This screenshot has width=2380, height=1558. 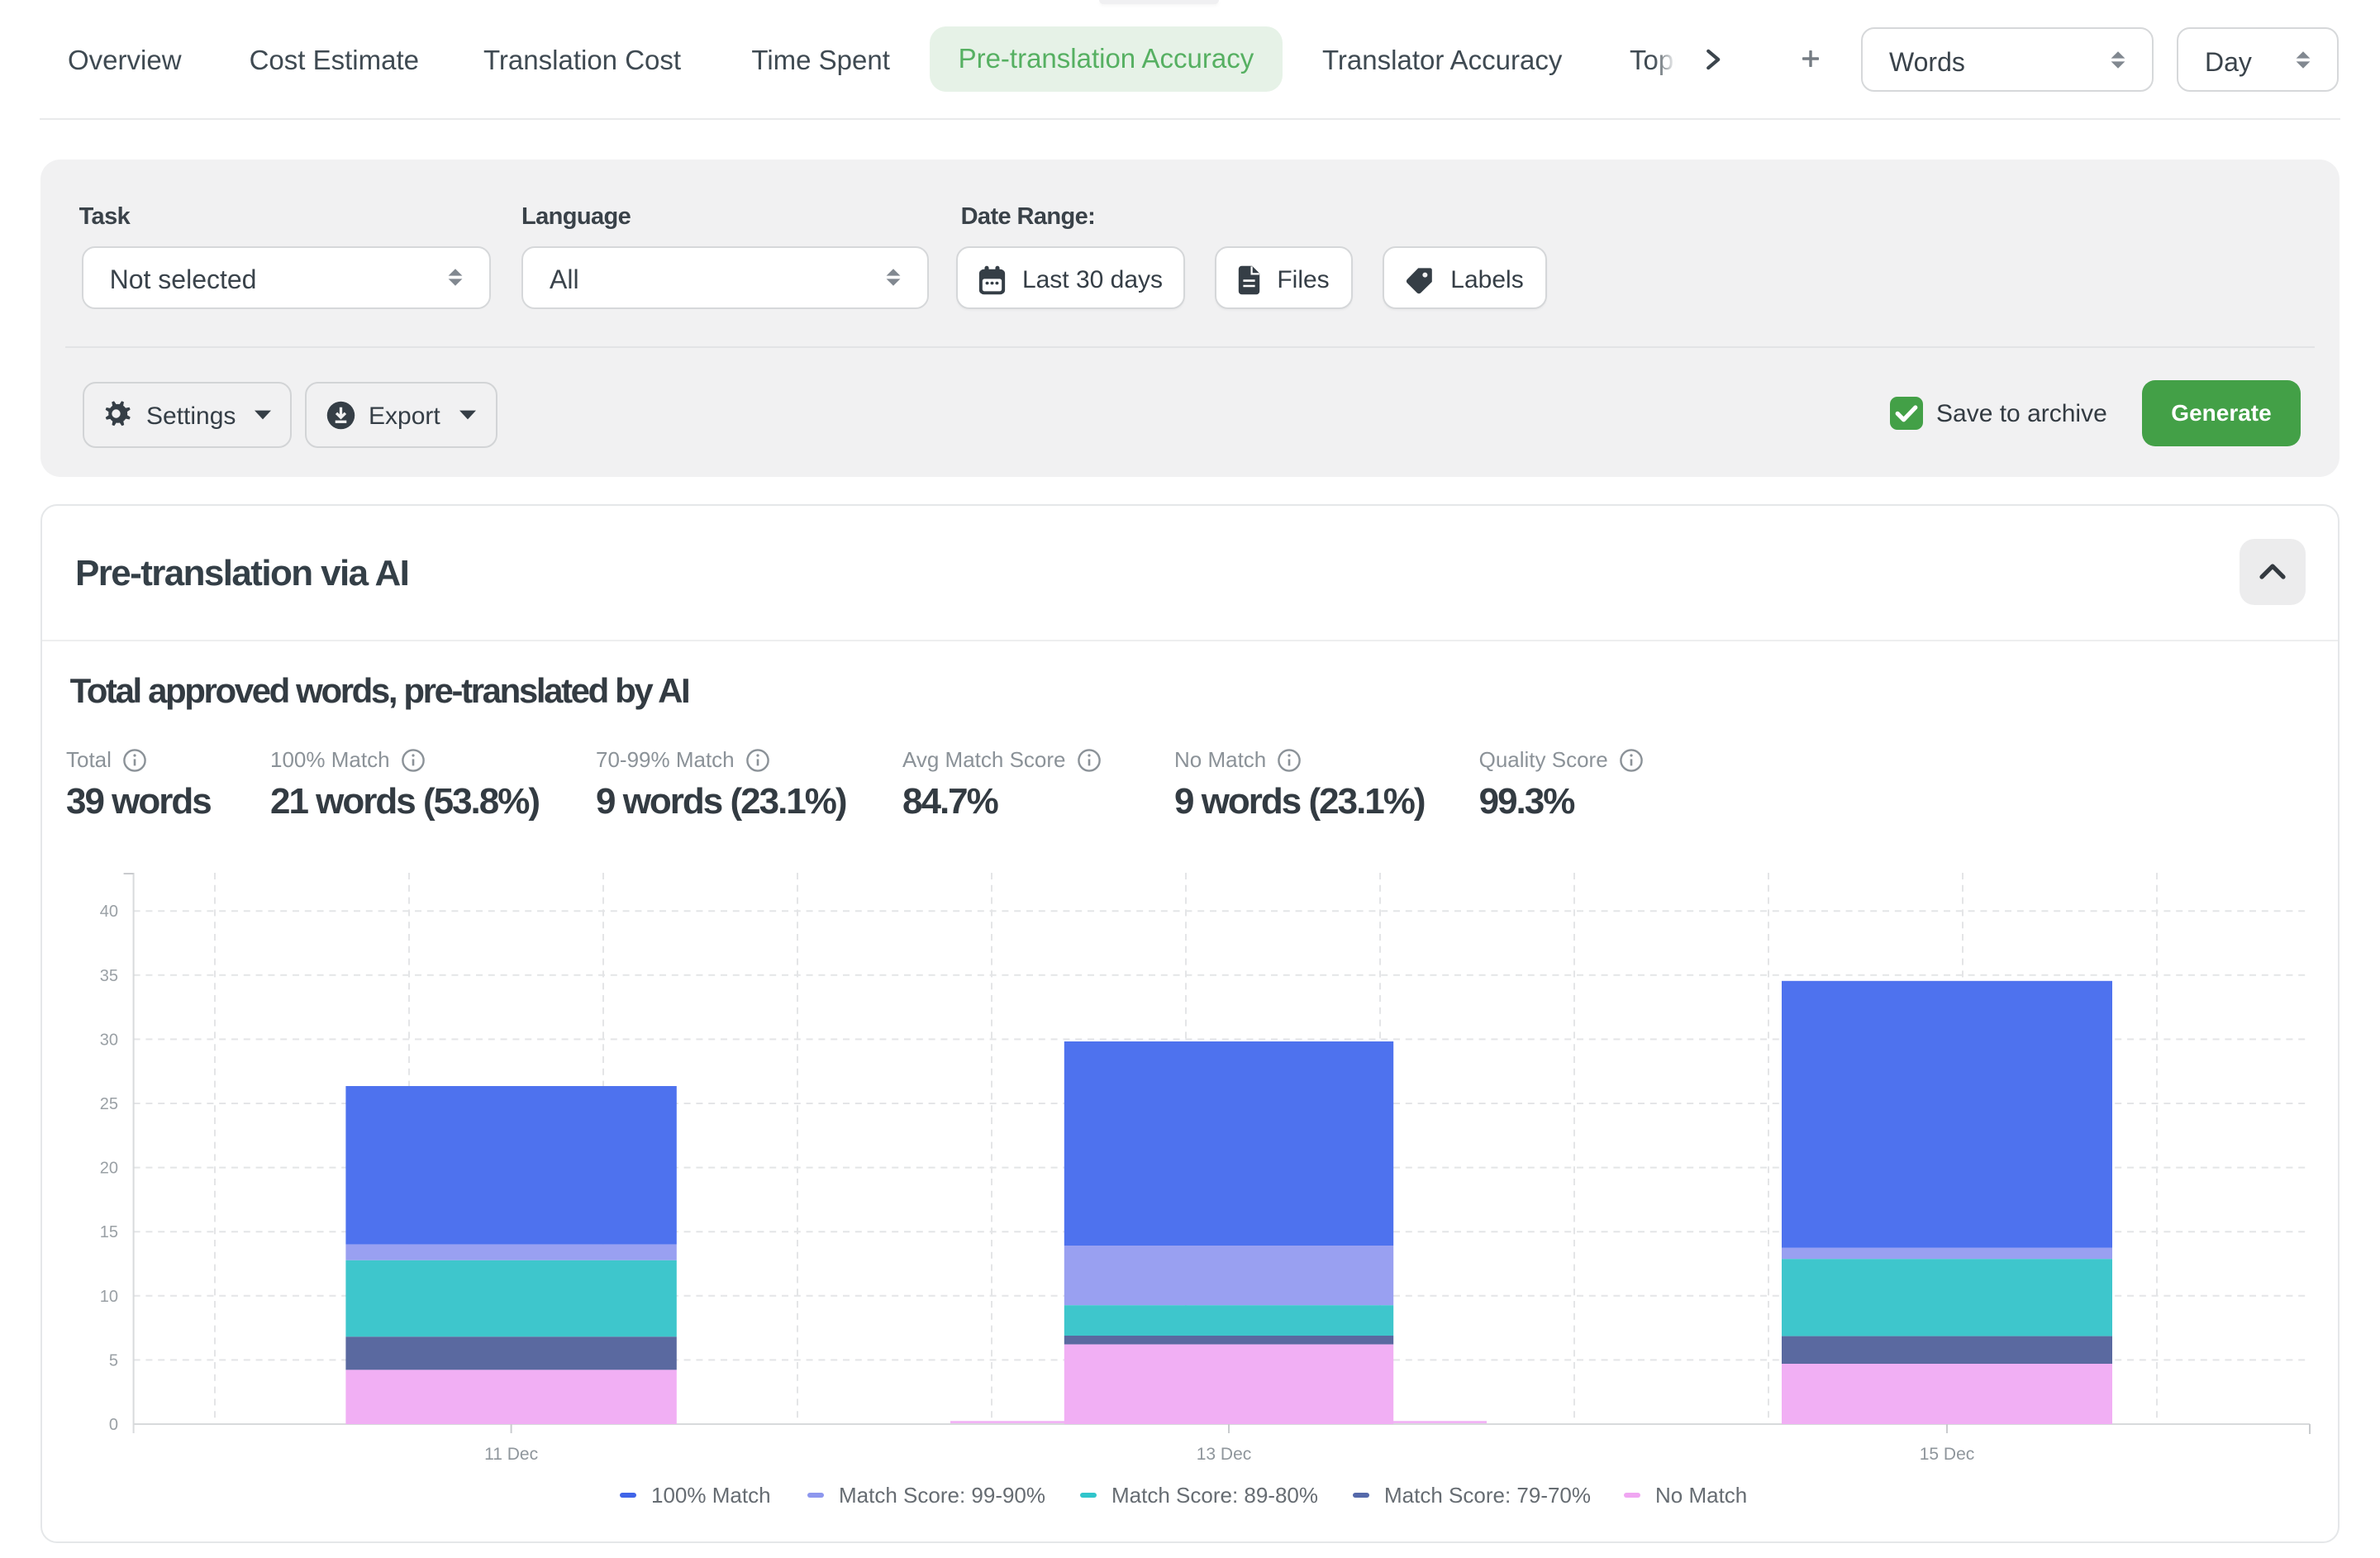 What do you see at coordinates (109, 1040) in the screenshot?
I see `svg-text: 30` at bounding box center [109, 1040].